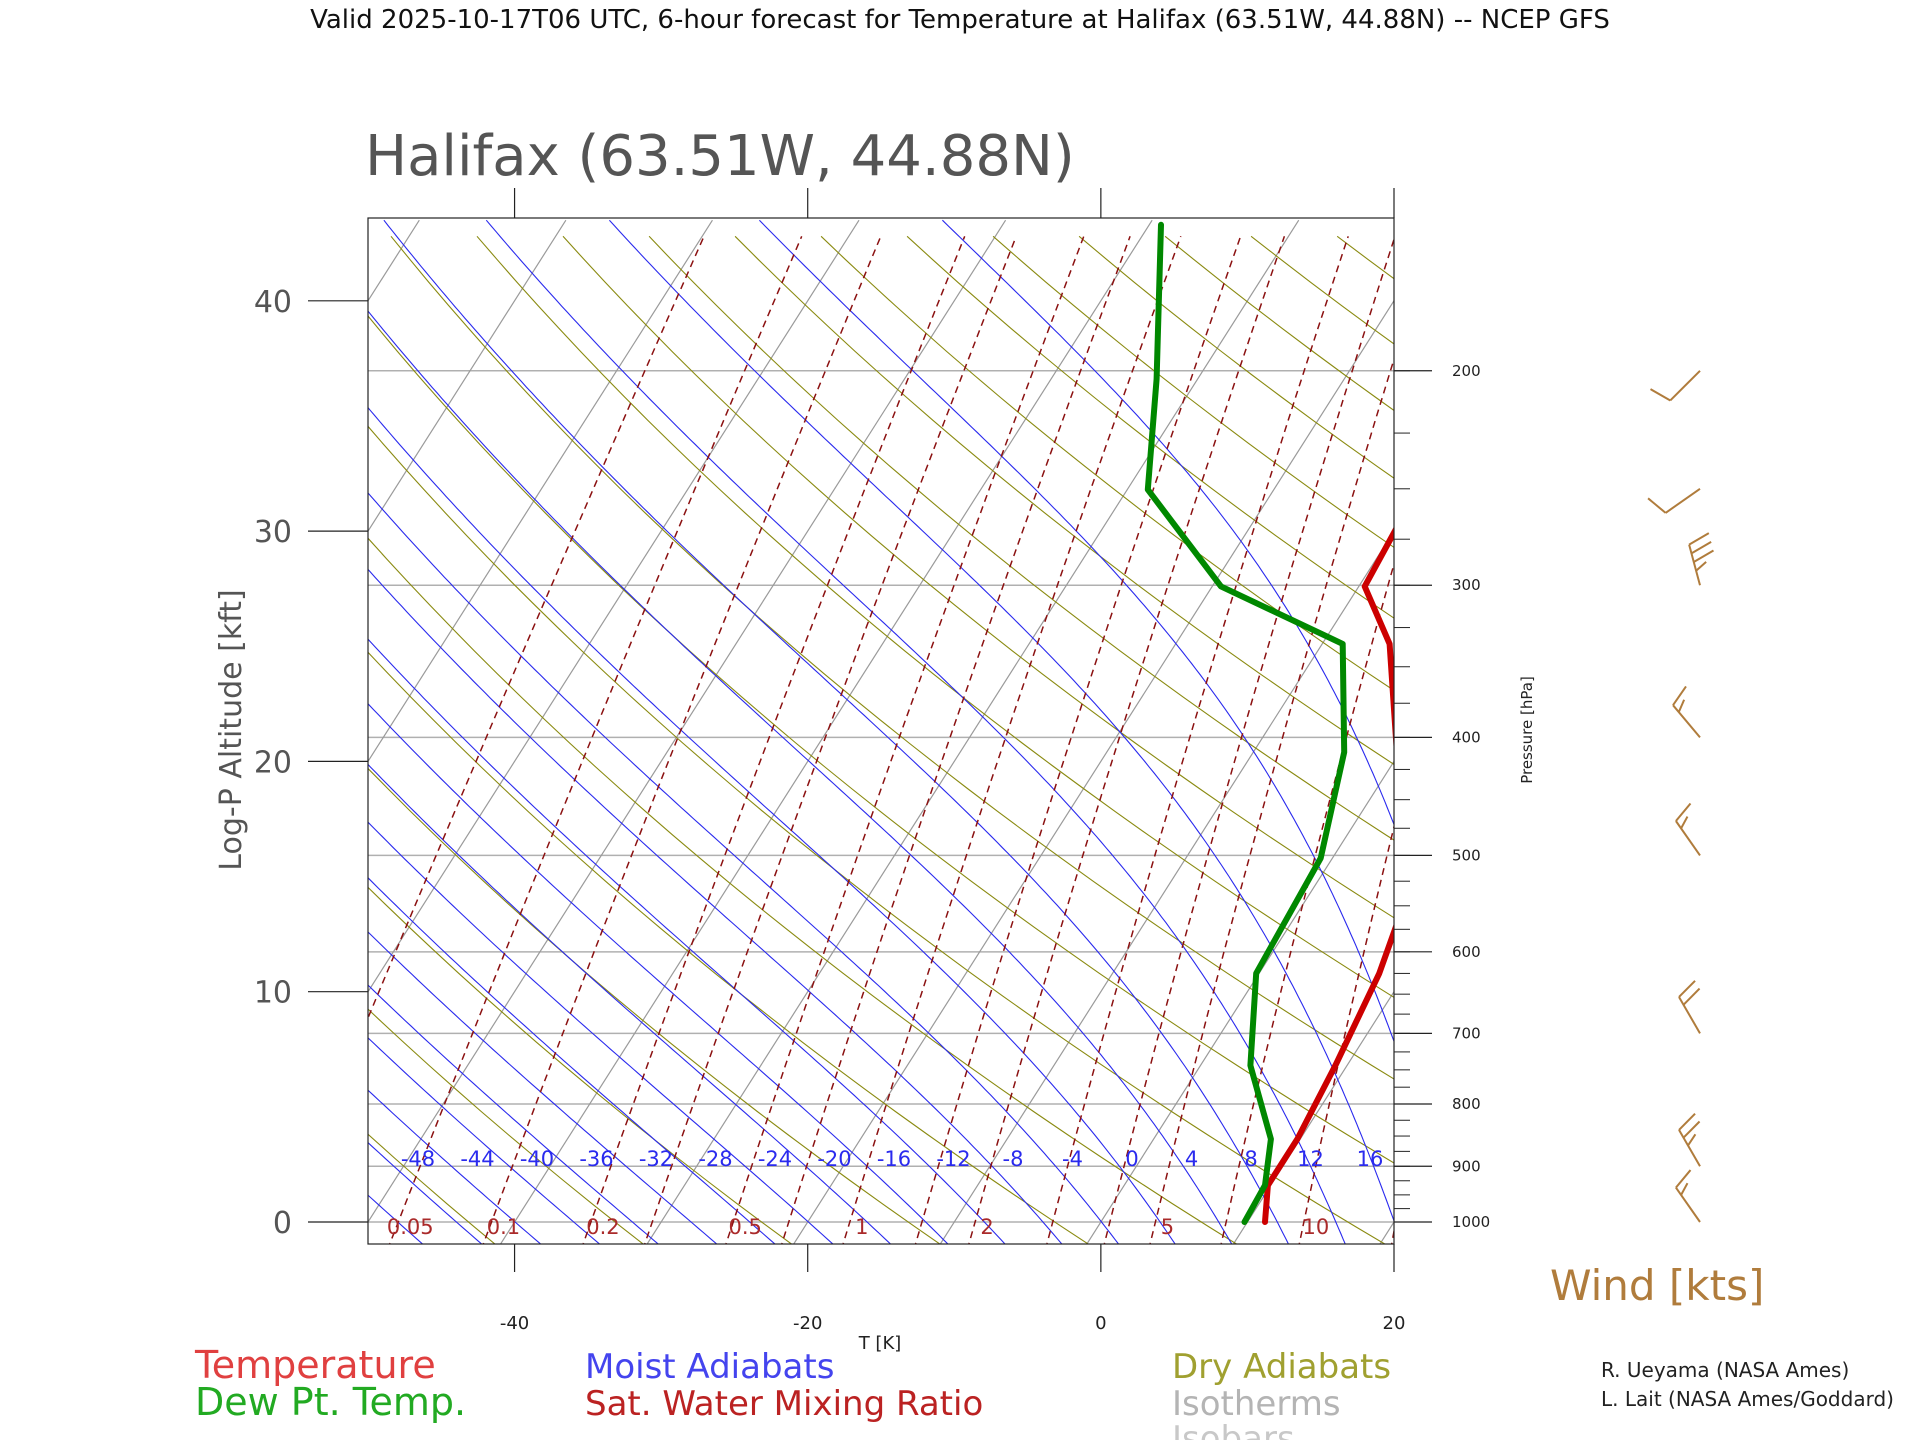 The width and height of the screenshot is (1920, 1440). Describe the element at coordinates (1191, 1159) in the screenshot. I see `moist-adiabat-label: 4` at that location.